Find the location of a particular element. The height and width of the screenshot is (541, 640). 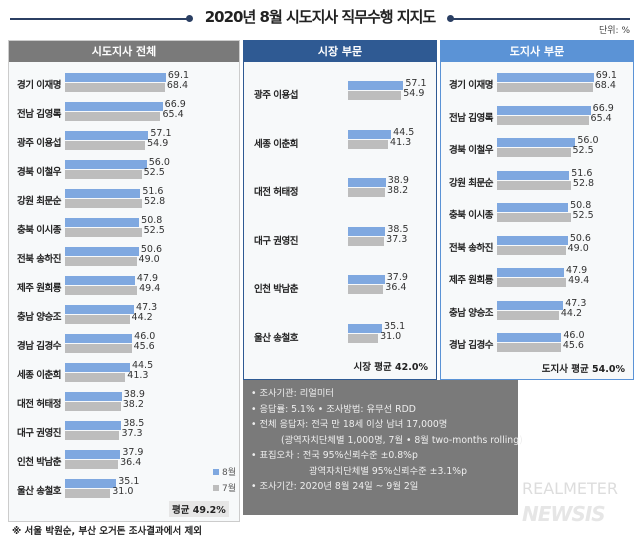

candidate-name: 경북 이철우 is located at coordinates (39, 172).